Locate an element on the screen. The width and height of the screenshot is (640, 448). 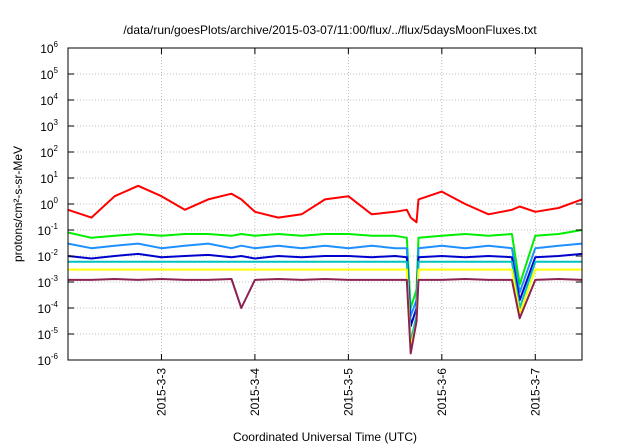
x-tick-label: 2015-3-5 is located at coordinates (348, 392).